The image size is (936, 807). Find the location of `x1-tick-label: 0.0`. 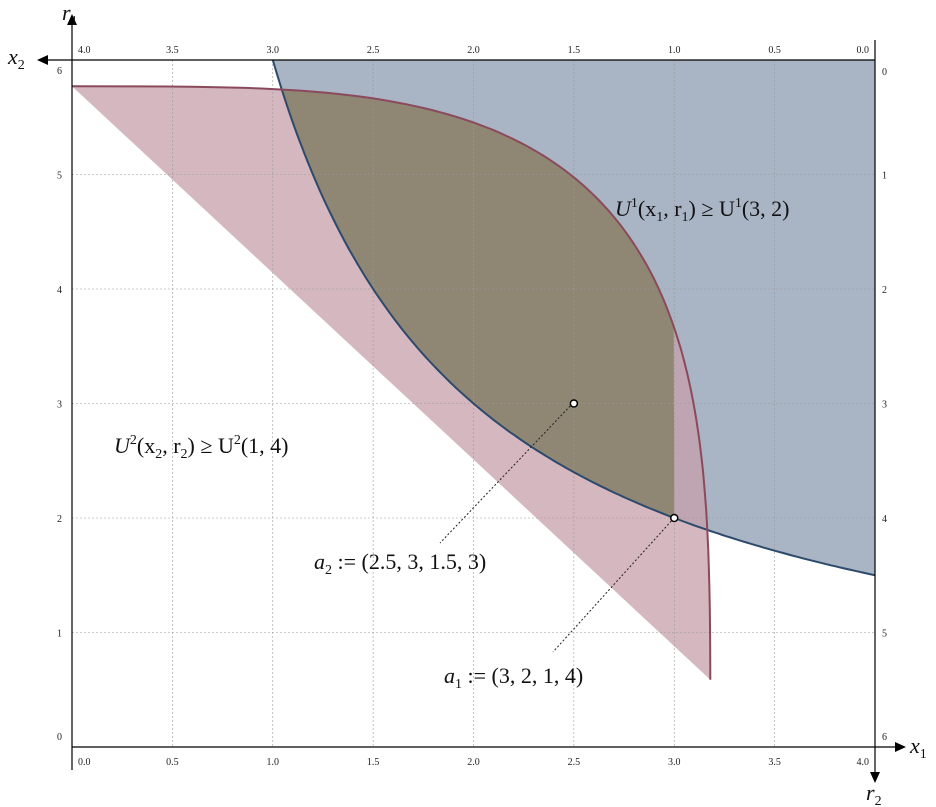

x1-tick-label: 0.0 is located at coordinates (84, 762).